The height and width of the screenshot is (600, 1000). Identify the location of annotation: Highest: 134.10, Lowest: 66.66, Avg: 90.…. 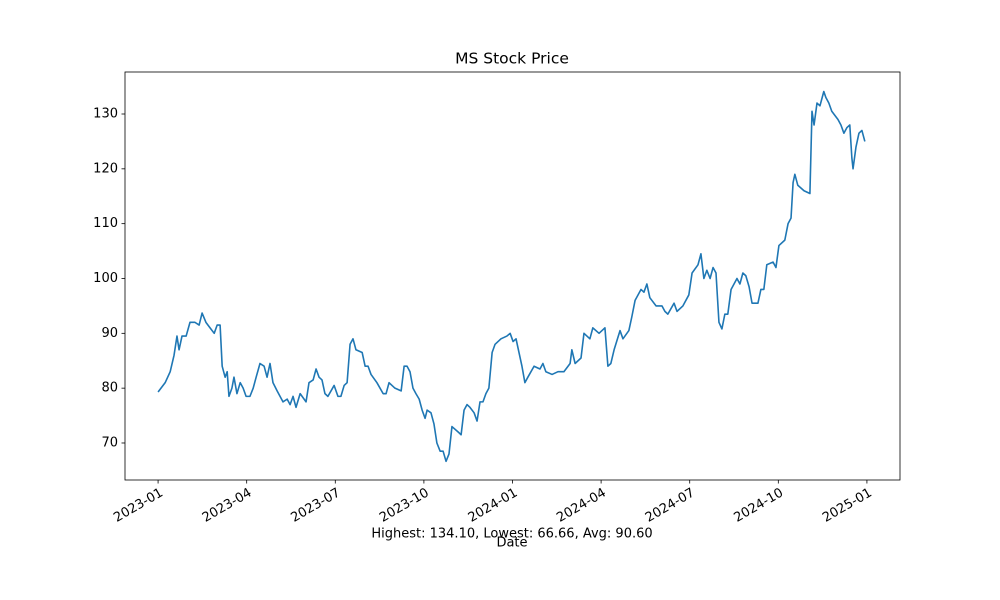
(511, 534).